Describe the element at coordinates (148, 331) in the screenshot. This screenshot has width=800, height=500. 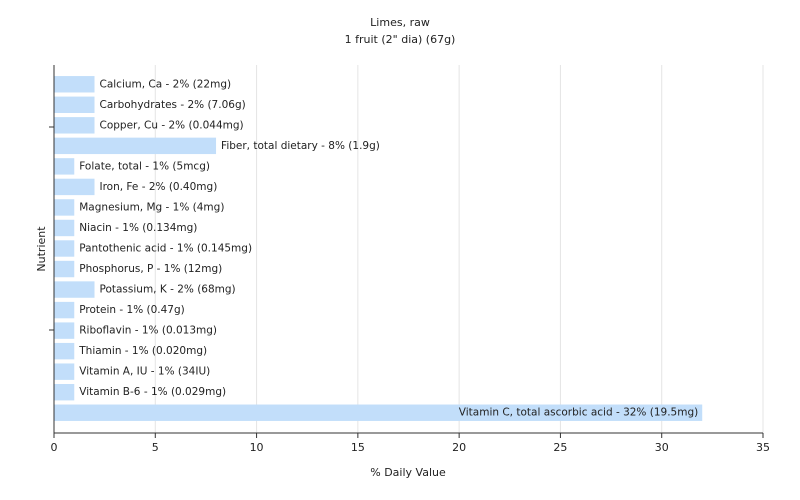
I see `data-label: Riboflavin - 1% (0.013mg)` at that location.